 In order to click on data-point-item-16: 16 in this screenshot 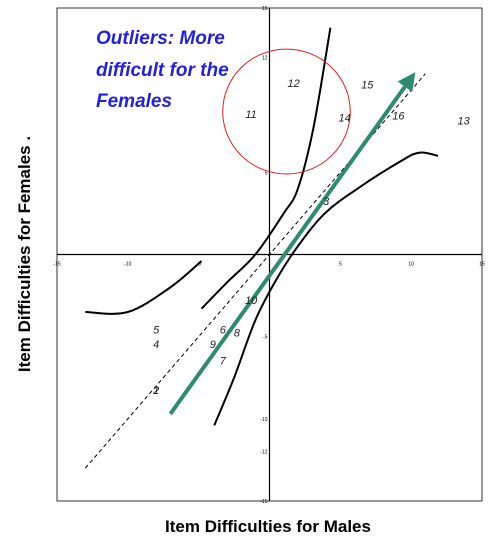, I will do `click(398, 117)`.